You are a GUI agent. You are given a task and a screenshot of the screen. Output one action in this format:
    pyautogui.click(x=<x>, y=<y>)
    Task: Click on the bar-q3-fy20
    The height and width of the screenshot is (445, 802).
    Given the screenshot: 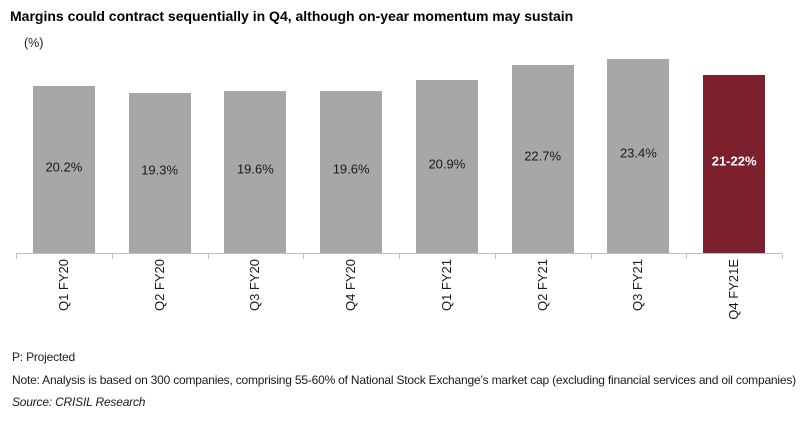 What is the action you would take?
    pyautogui.click(x=255, y=172)
    